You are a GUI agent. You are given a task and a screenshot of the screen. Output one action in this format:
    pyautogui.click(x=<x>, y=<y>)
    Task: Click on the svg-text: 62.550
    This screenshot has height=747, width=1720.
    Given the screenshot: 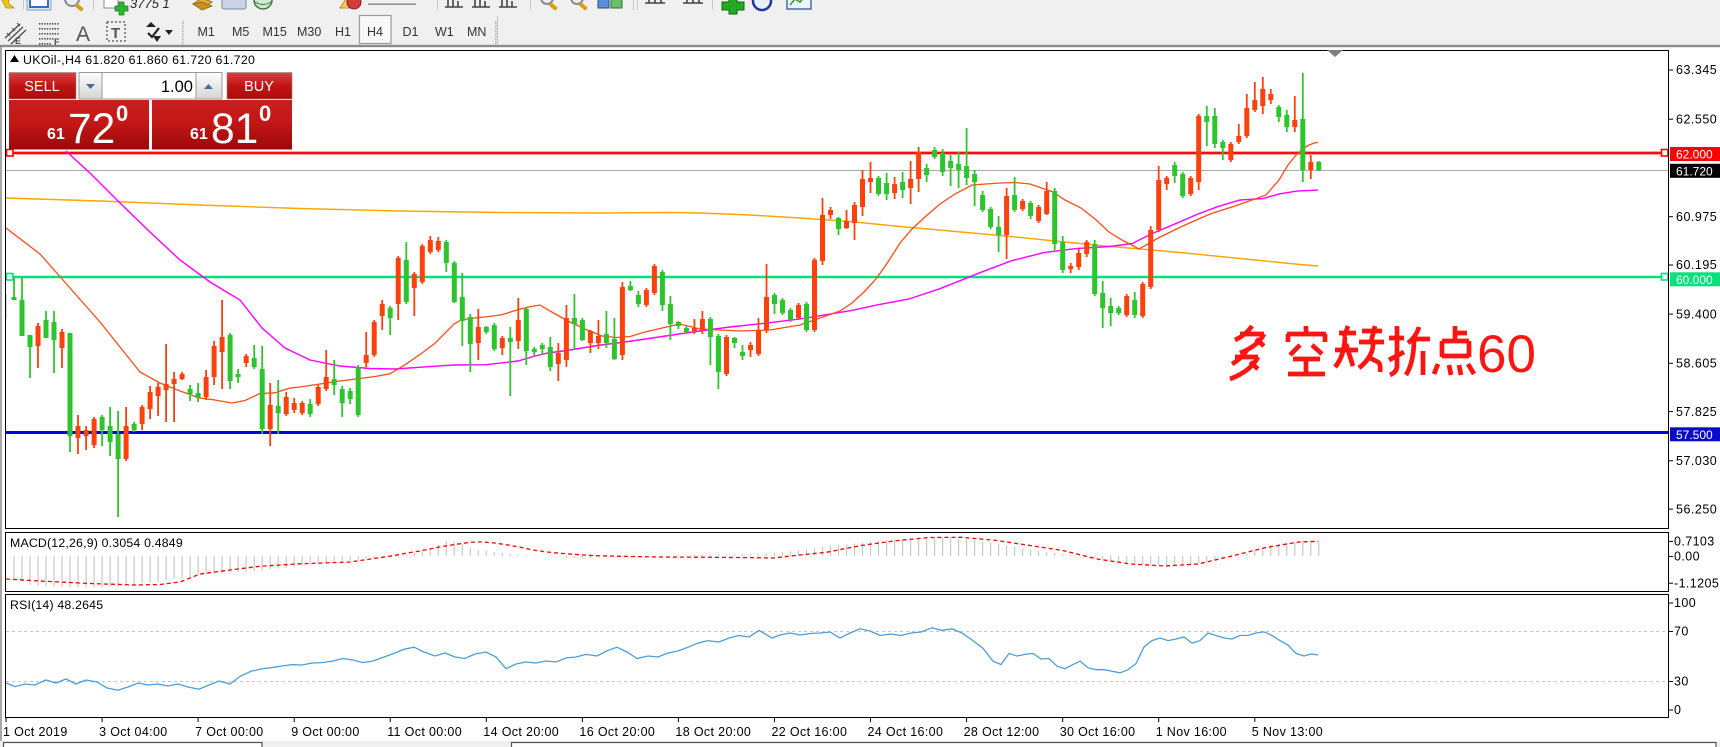 What is the action you would take?
    pyautogui.click(x=1696, y=119)
    